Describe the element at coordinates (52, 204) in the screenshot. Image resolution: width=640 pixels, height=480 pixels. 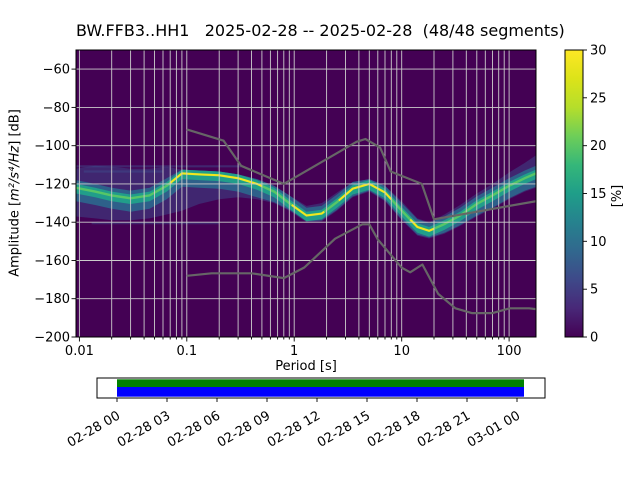
I see `y-tick-labels: −60 −80 −100 −120 −140 −160 −180 −200` at that location.